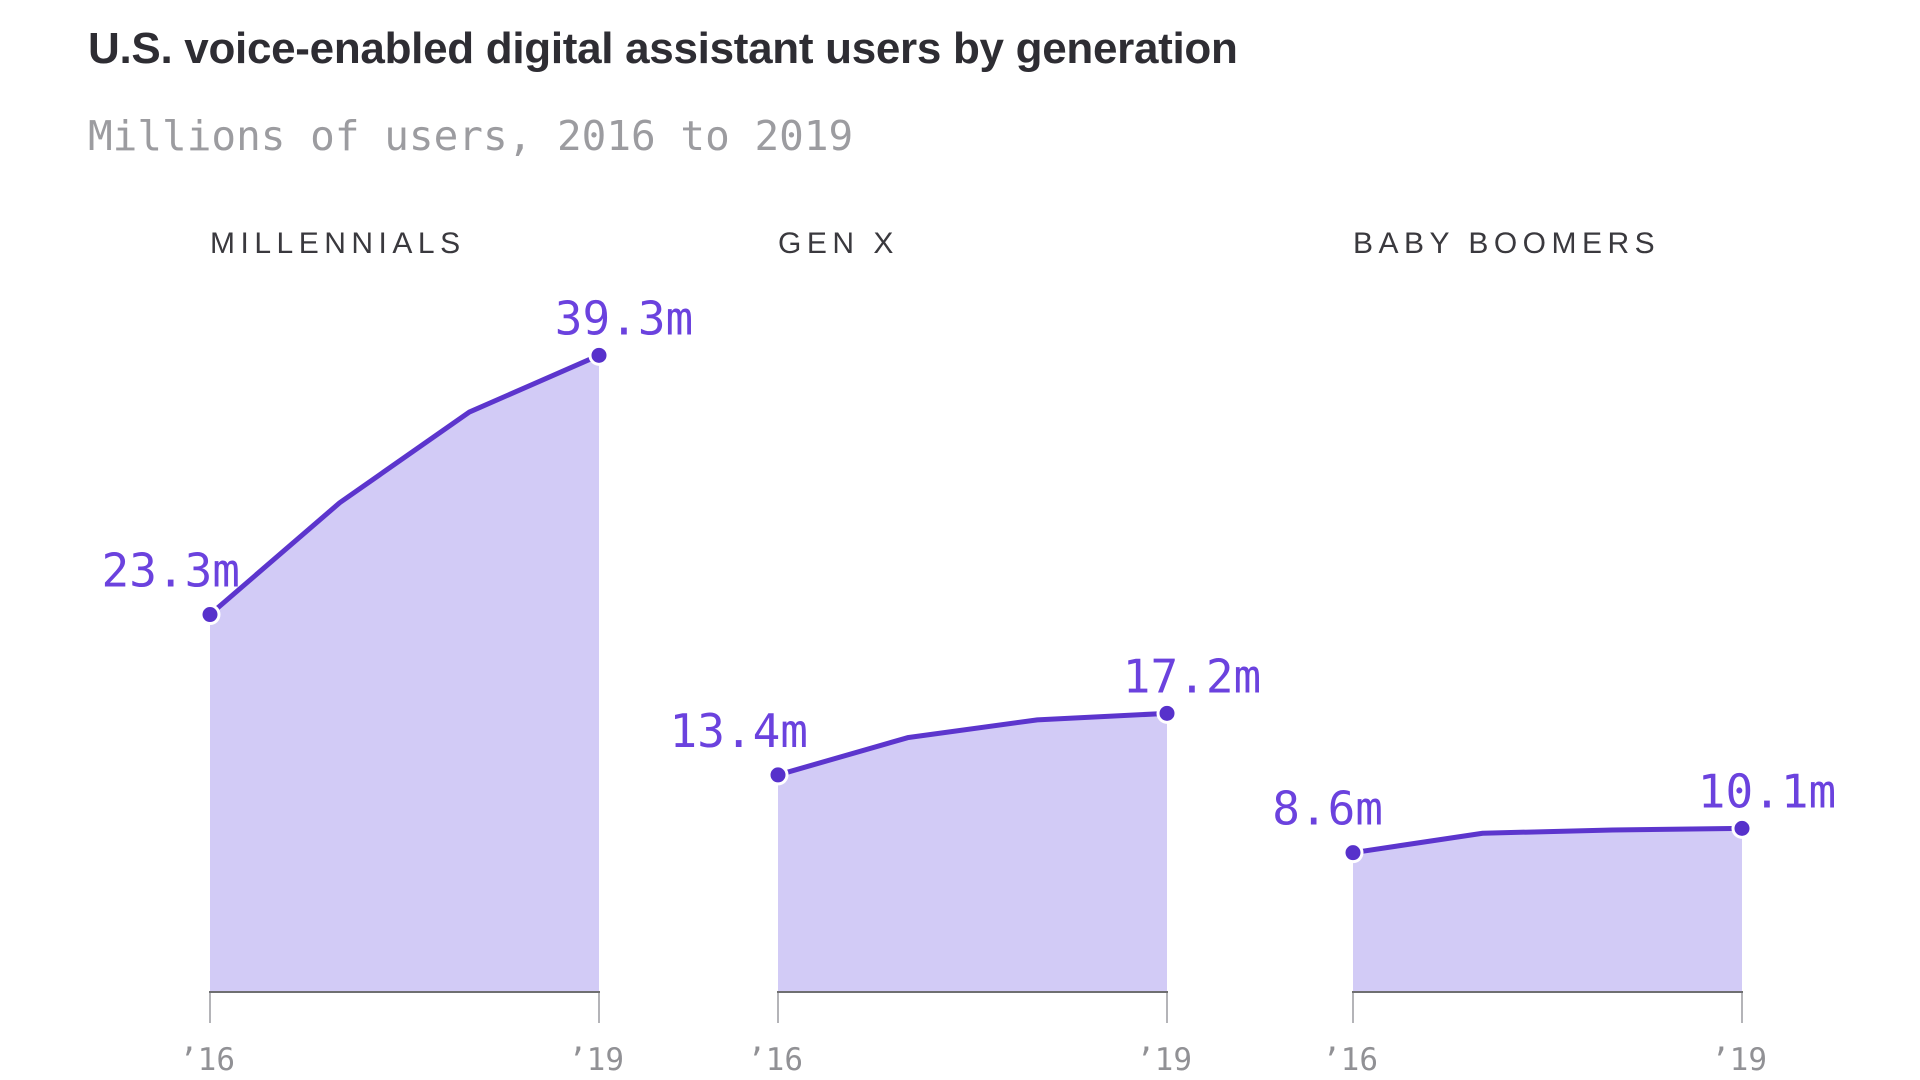  What do you see at coordinates (1192, 676) in the screenshot?
I see `value-label-end: 17.2m` at bounding box center [1192, 676].